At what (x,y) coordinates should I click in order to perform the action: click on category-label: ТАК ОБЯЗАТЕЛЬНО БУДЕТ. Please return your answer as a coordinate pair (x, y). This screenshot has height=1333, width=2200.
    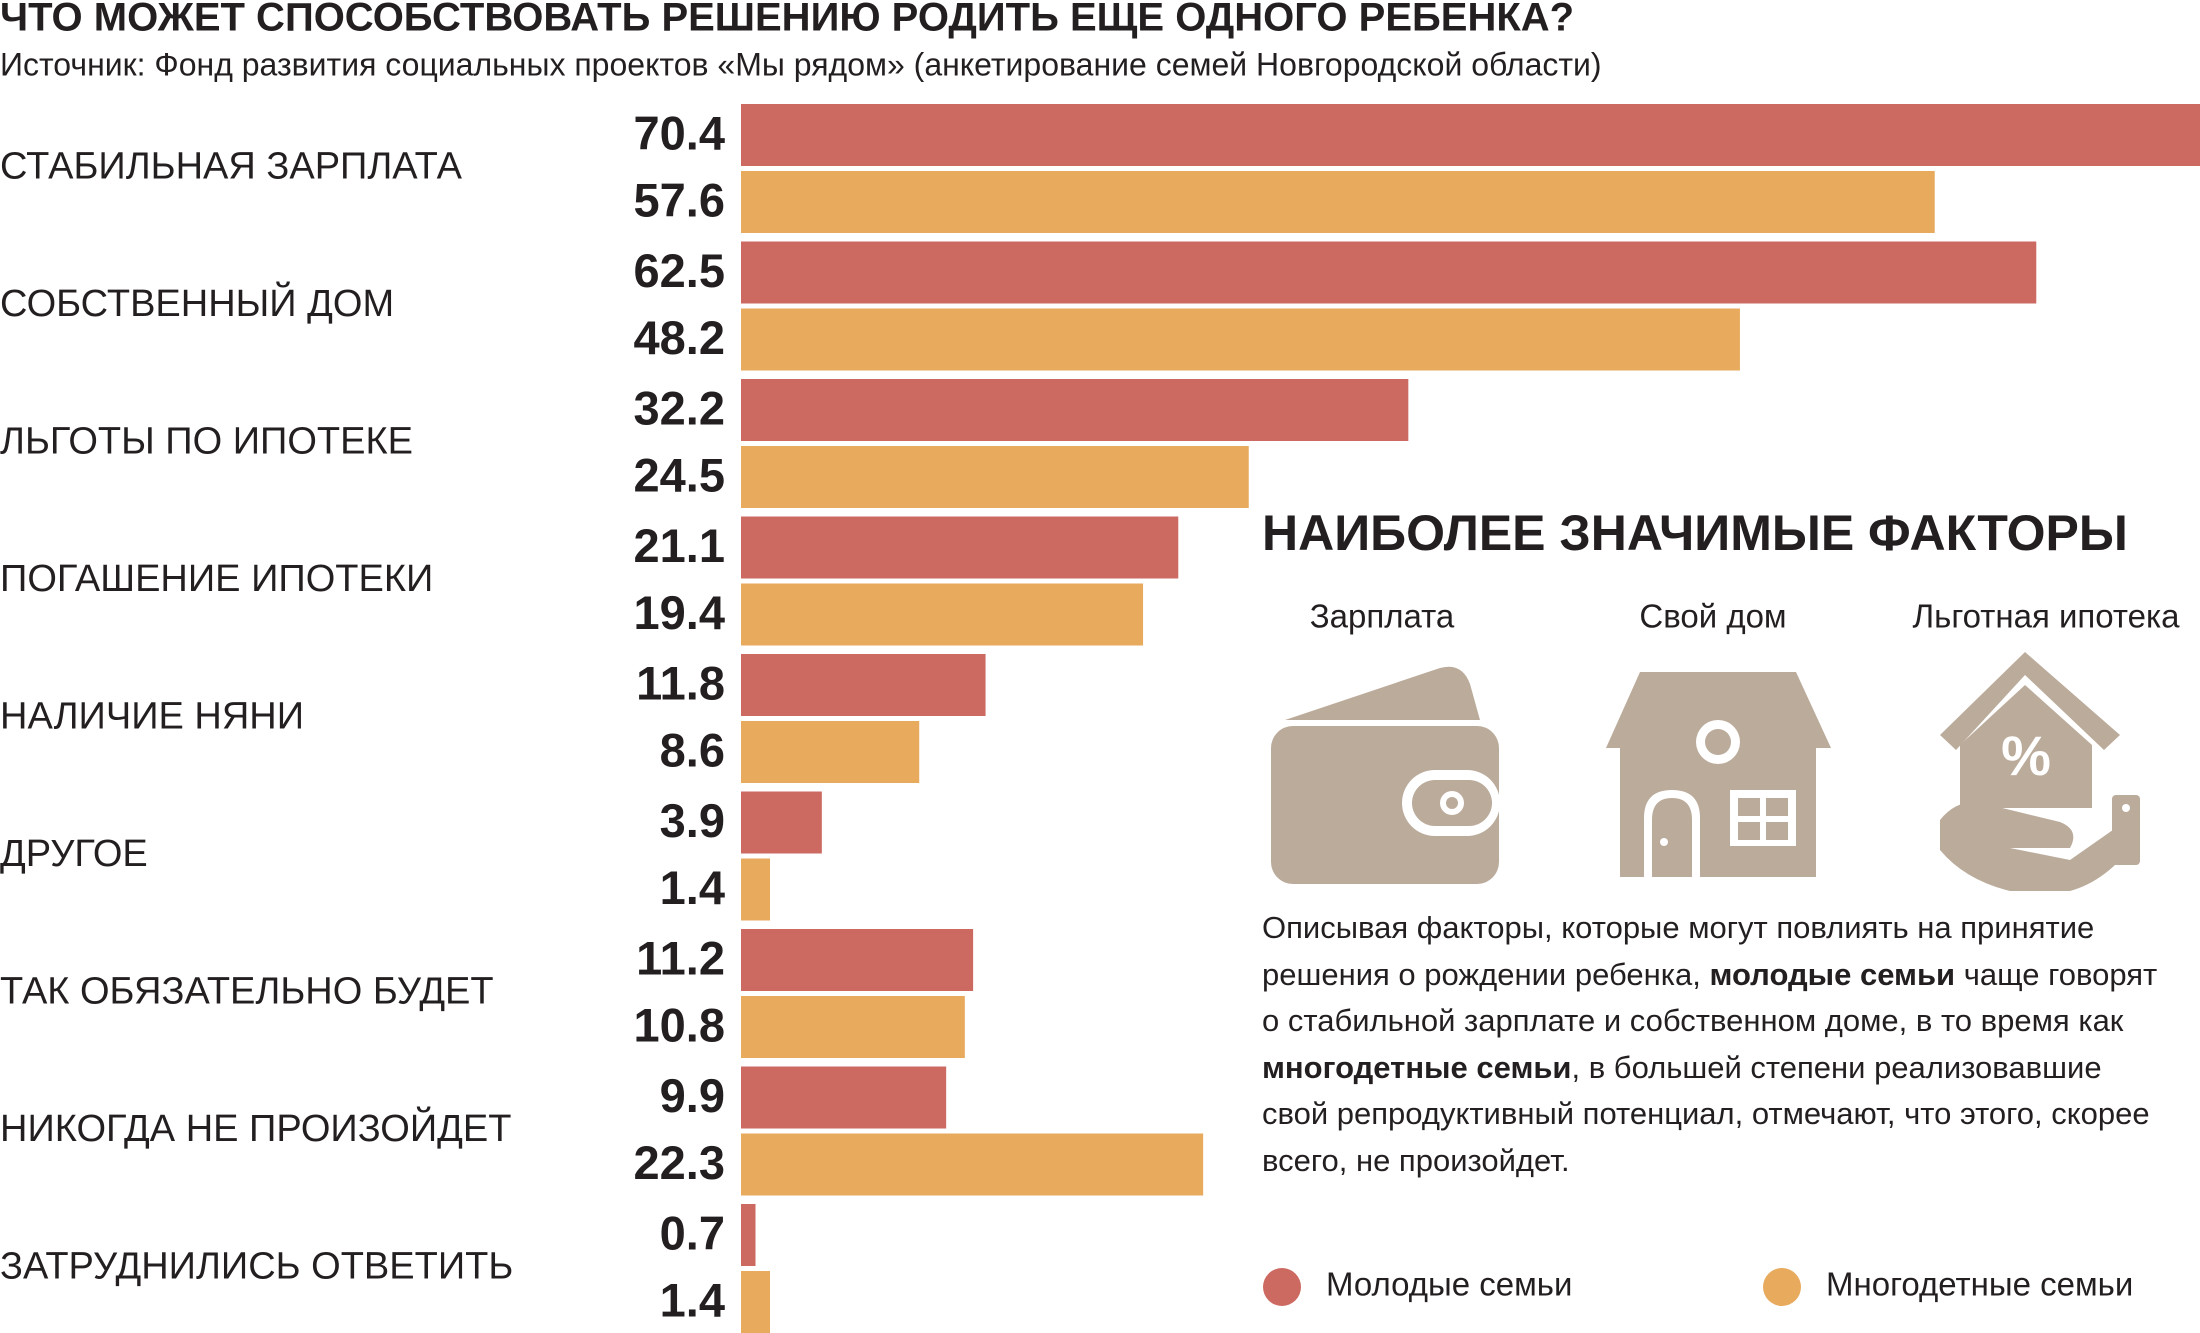
    Looking at the image, I should click on (247, 992).